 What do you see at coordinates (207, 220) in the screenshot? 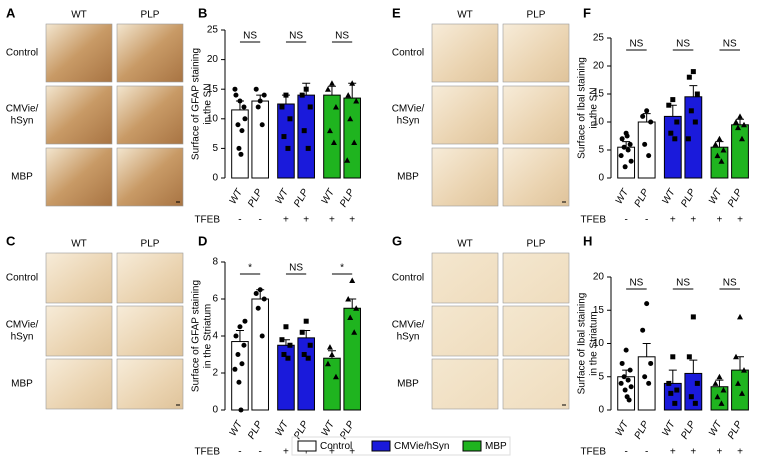
I see `treatment-label: TFEB` at bounding box center [207, 220].